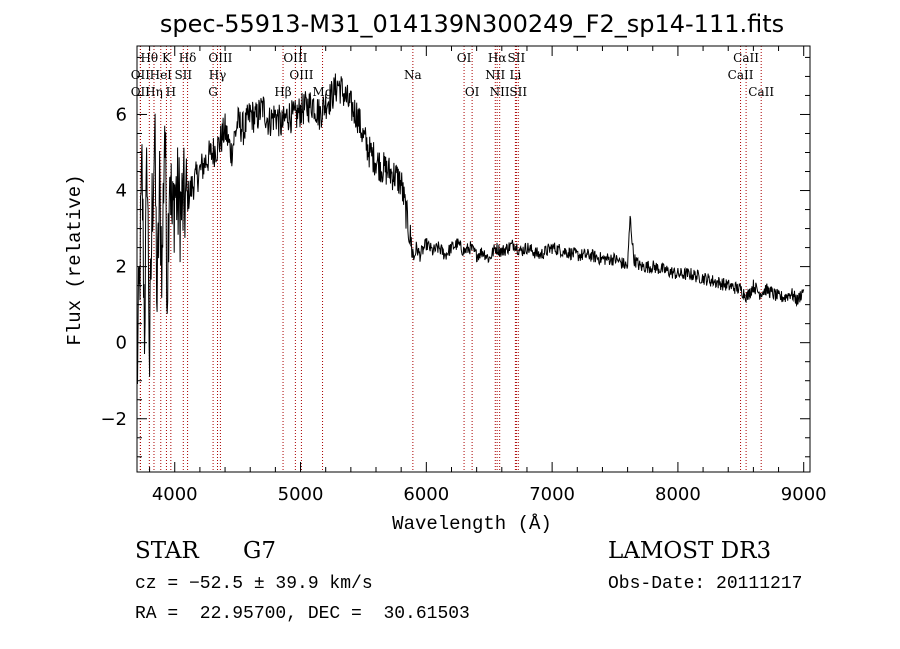 This screenshot has height=649, width=900. Describe the element at coordinates (171, 92) in the screenshot. I see `line-marker-label-6: H` at that location.